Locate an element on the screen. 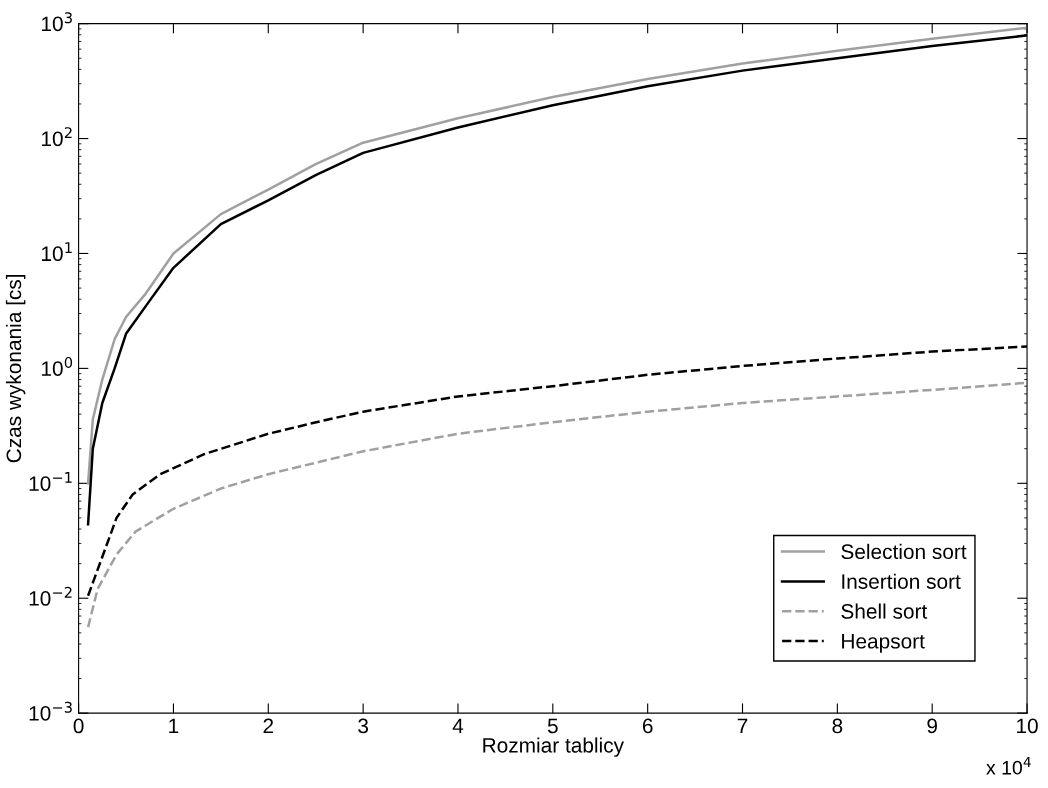  y-axis-title: Czas wykonania [cs] is located at coordinates (15, 368).